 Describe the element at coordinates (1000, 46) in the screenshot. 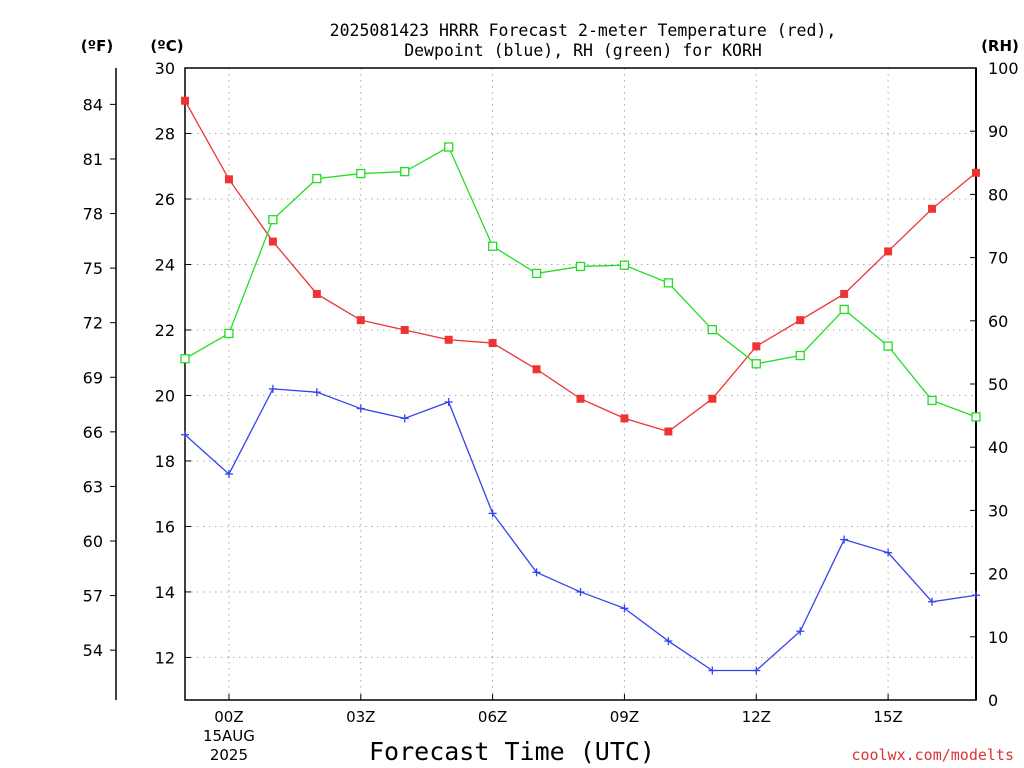

I see `rh-unit-label: (RH)` at that location.